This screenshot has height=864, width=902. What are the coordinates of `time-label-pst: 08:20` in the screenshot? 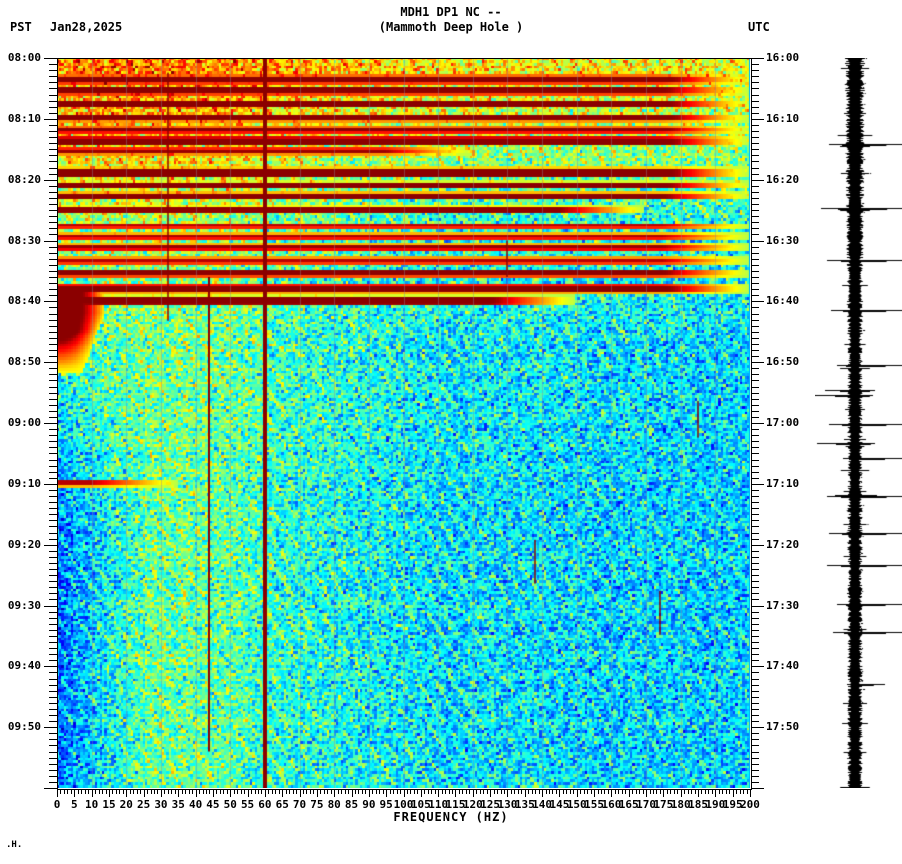 It's located at (24, 179).